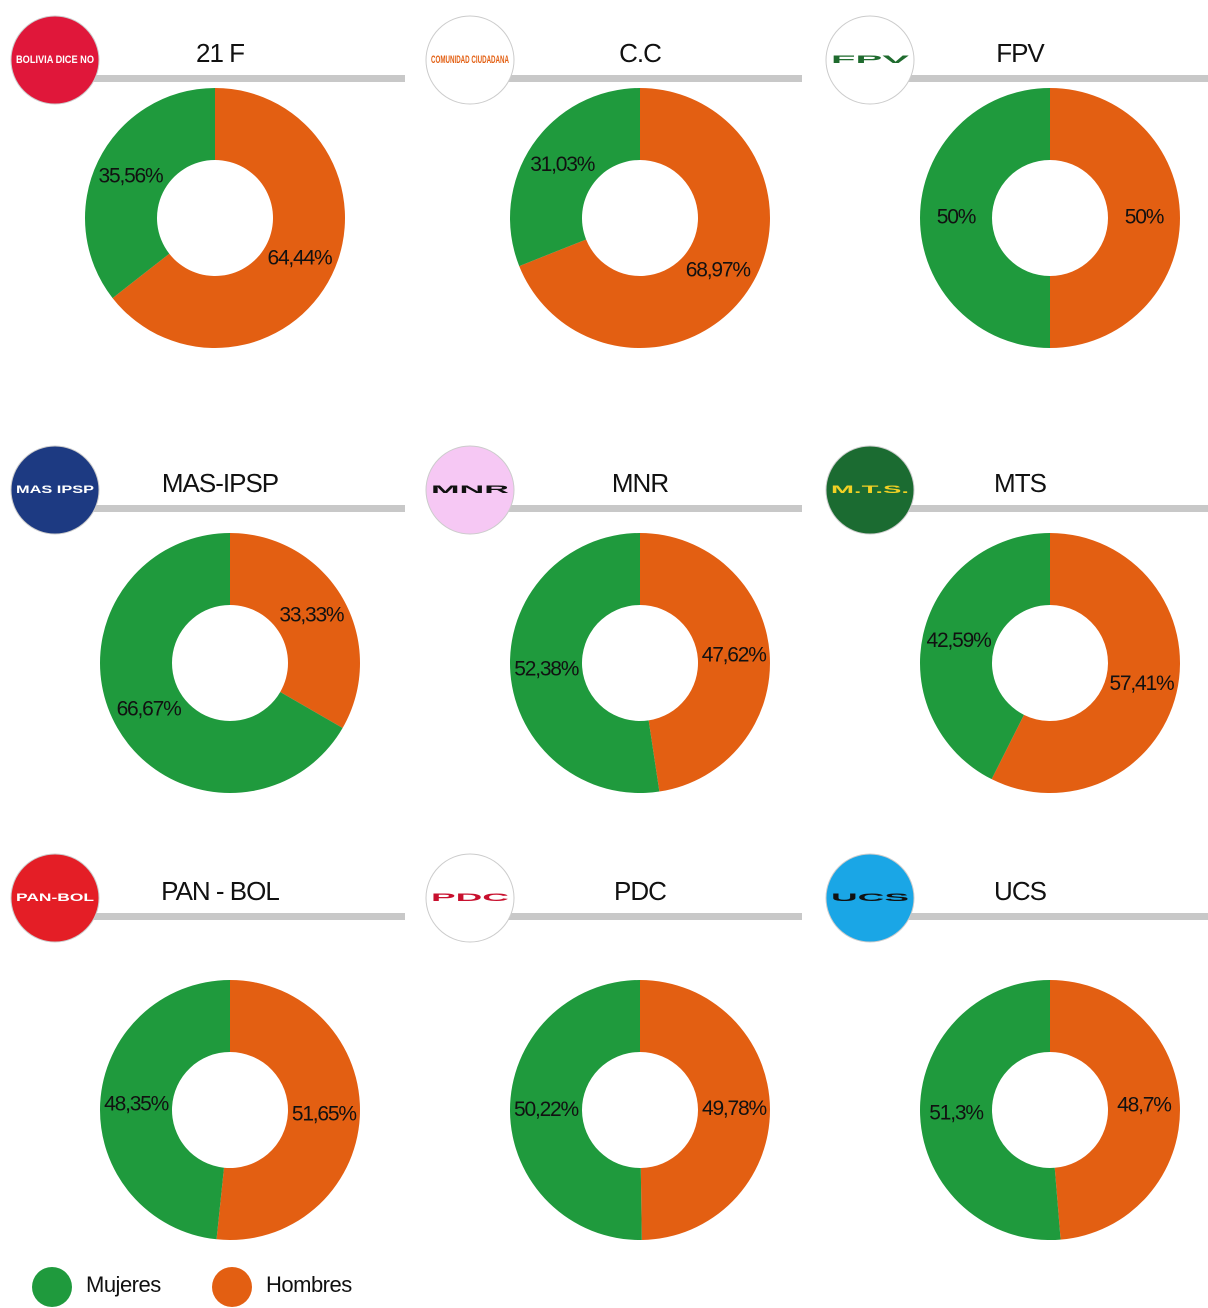 The image size is (1208, 1308). I want to click on donut-chart: MAS IPSP MAS-IPSP 33,33% 66,67%, so click(207, 619).